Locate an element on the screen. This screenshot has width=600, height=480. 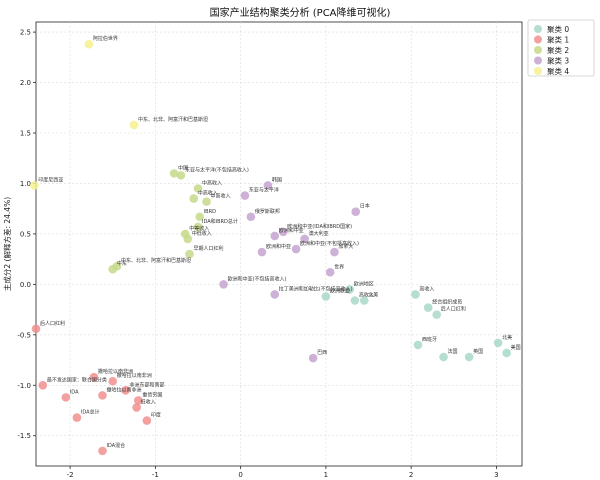
point-label: 西班牙 is located at coordinates (429, 339).